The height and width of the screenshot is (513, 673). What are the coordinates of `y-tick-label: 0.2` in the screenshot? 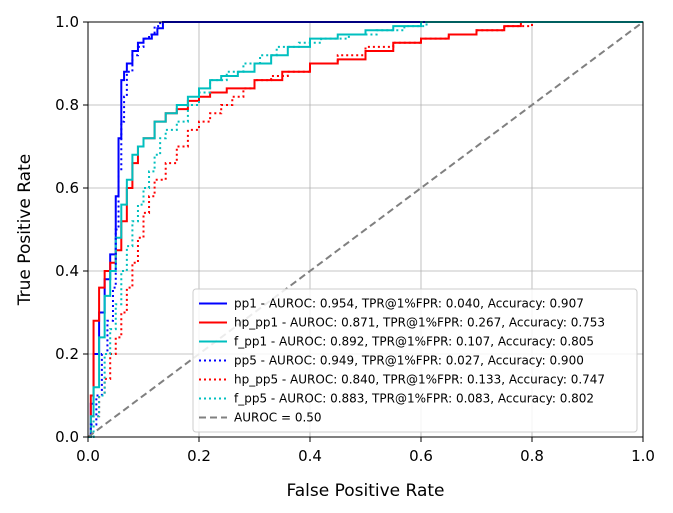 It's located at (67, 354).